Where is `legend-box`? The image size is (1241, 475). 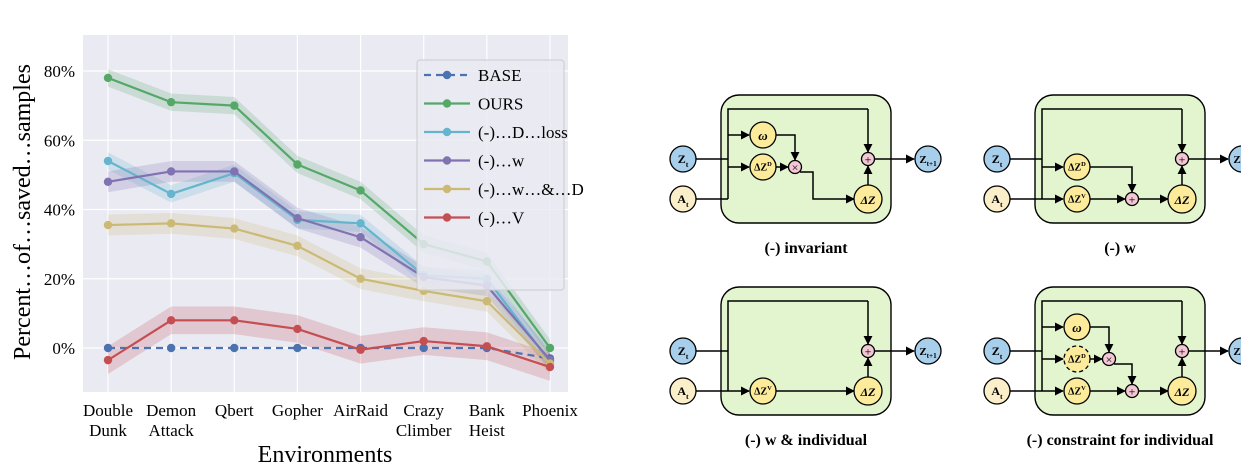
legend-box is located at coordinates (490, 175).